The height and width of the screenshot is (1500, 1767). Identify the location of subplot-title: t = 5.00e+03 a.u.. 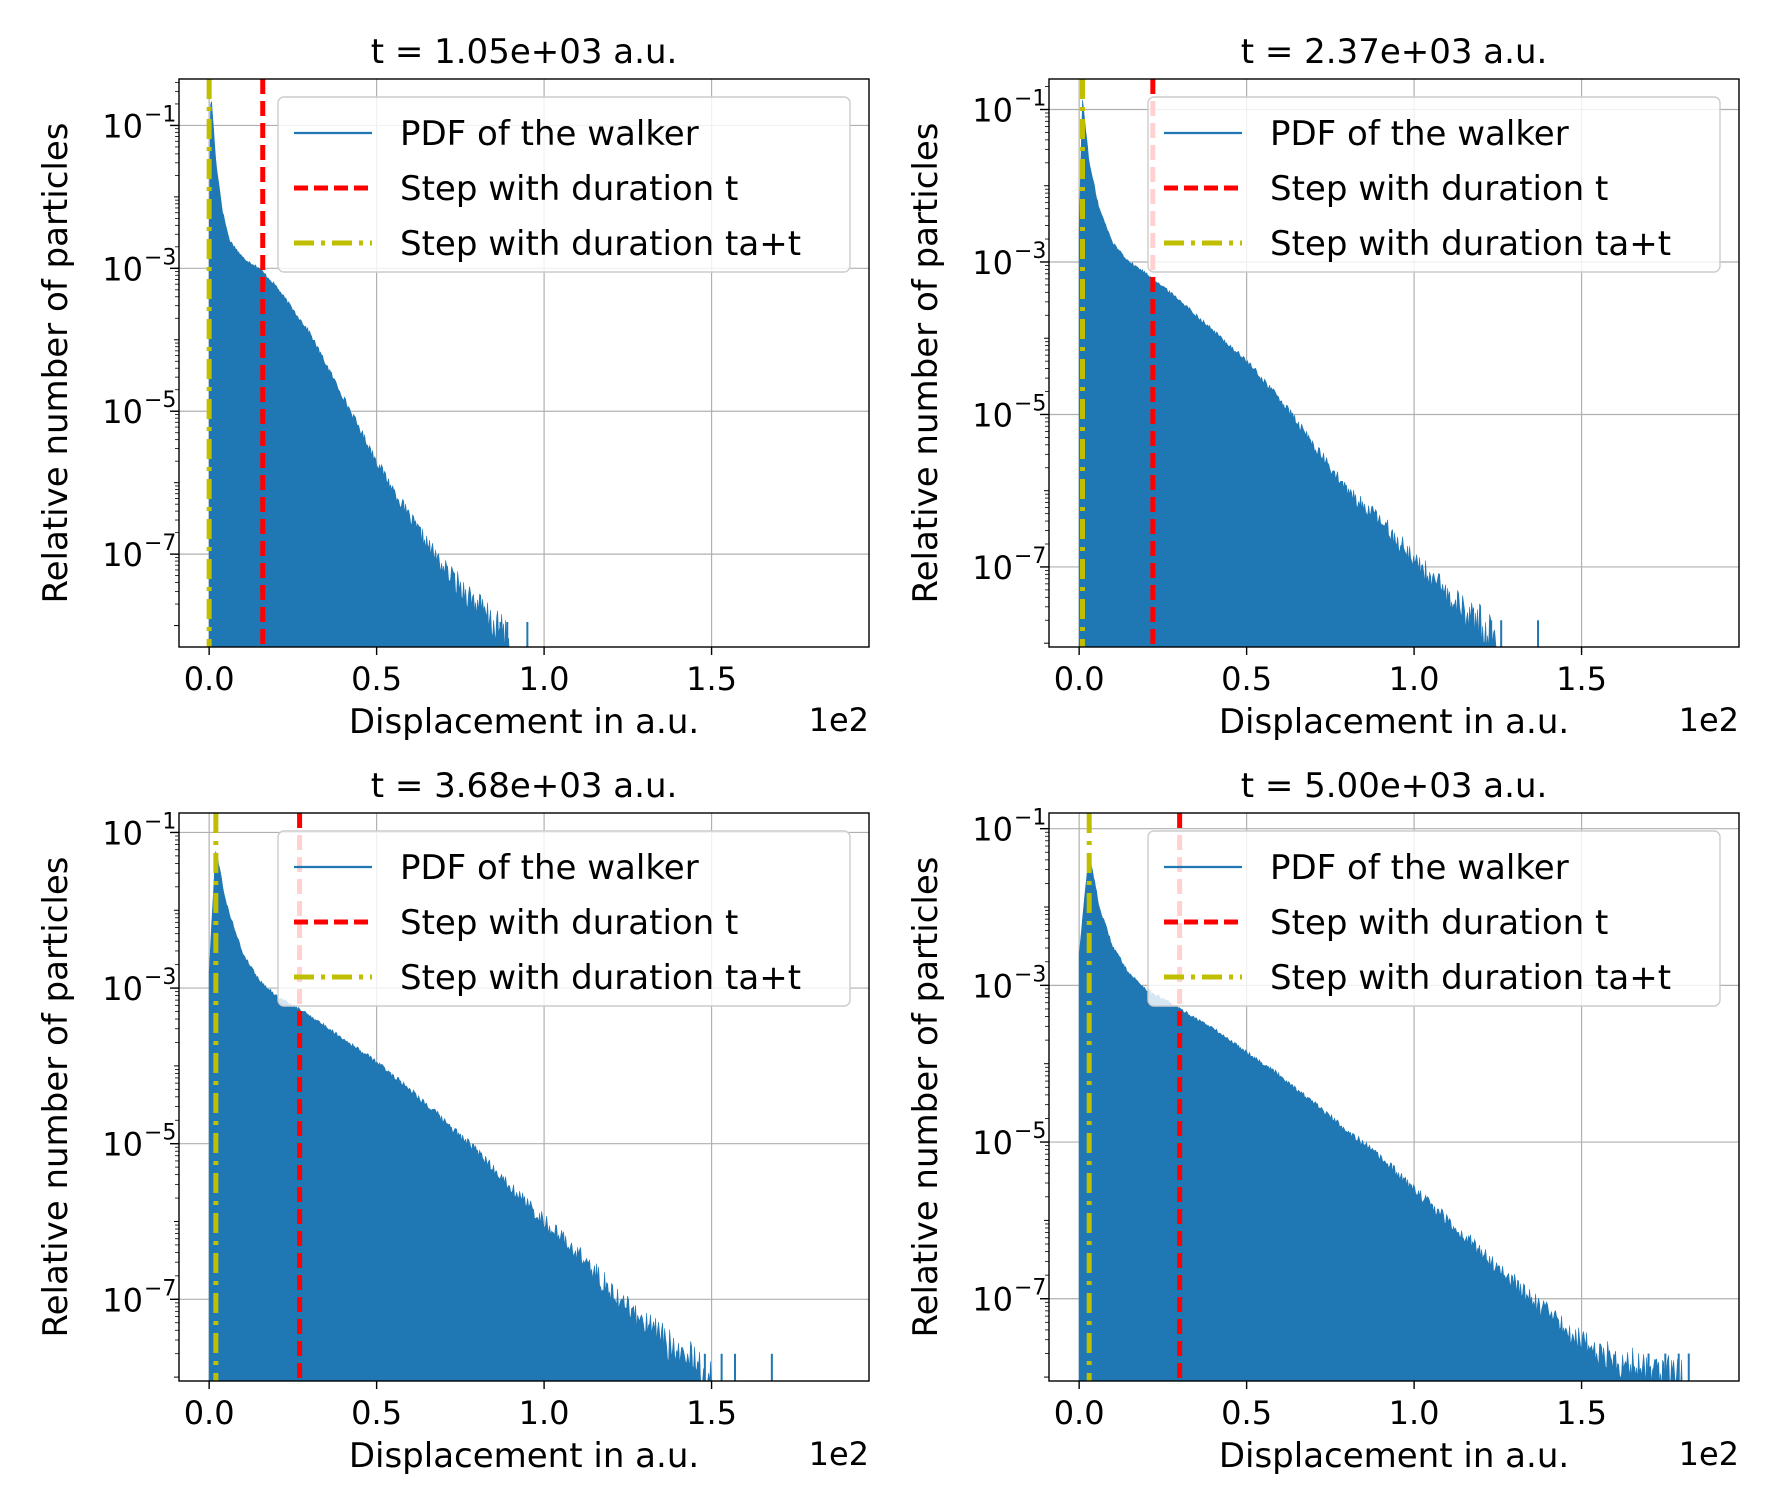
(1394, 786).